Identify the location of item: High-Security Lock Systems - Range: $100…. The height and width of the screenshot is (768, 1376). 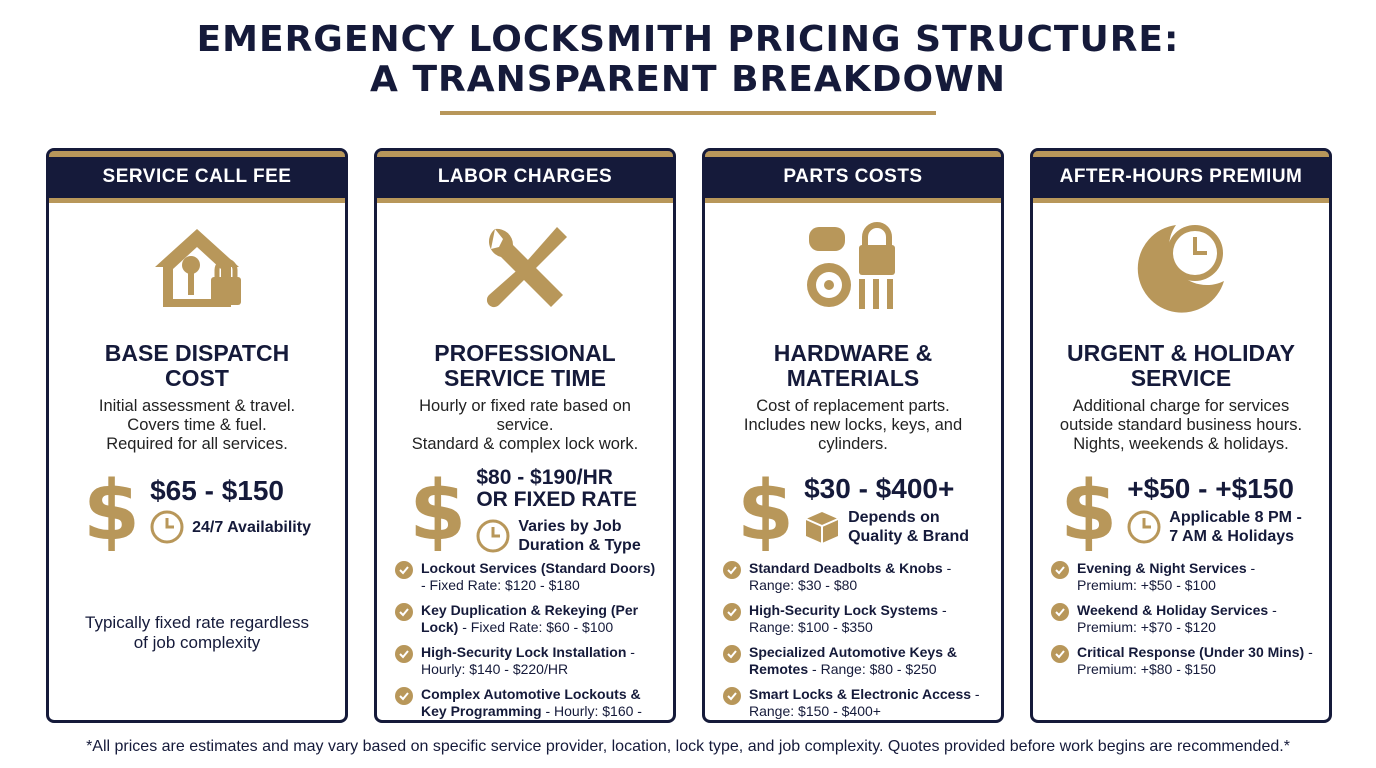
(855, 619).